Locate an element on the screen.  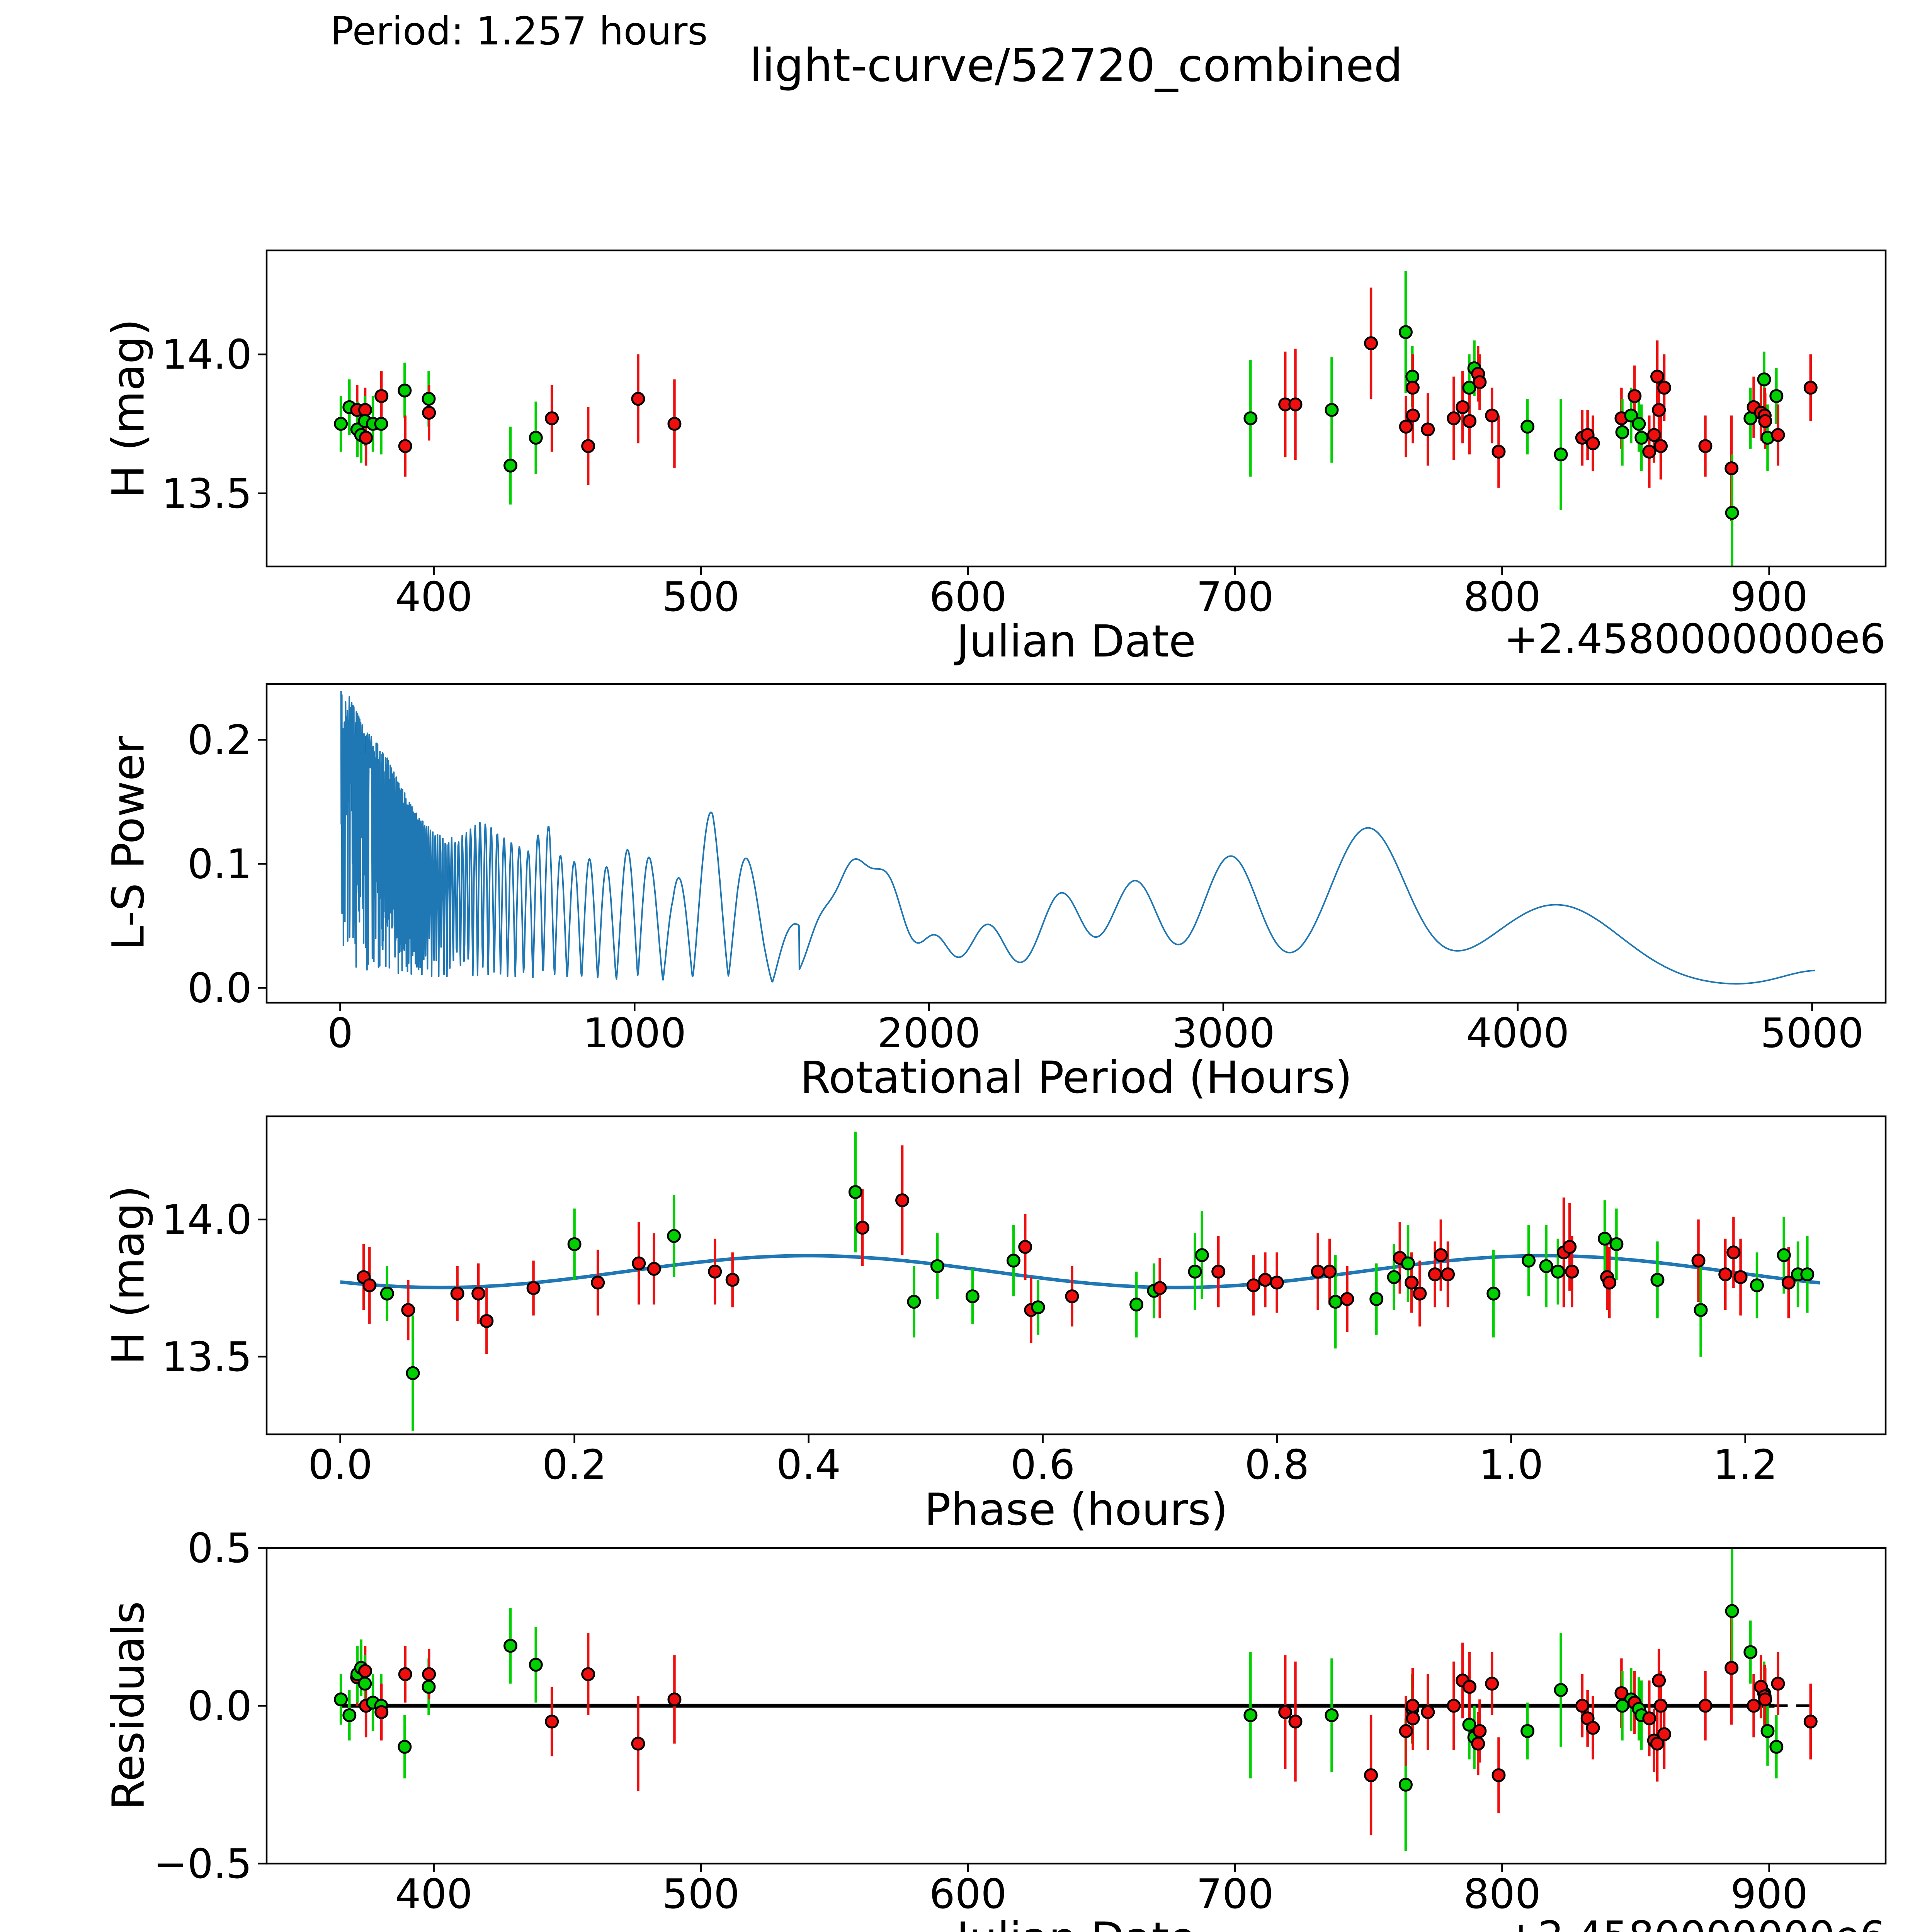
lightcurve-y-tick-label: 13.5 is located at coordinates (207, 493).